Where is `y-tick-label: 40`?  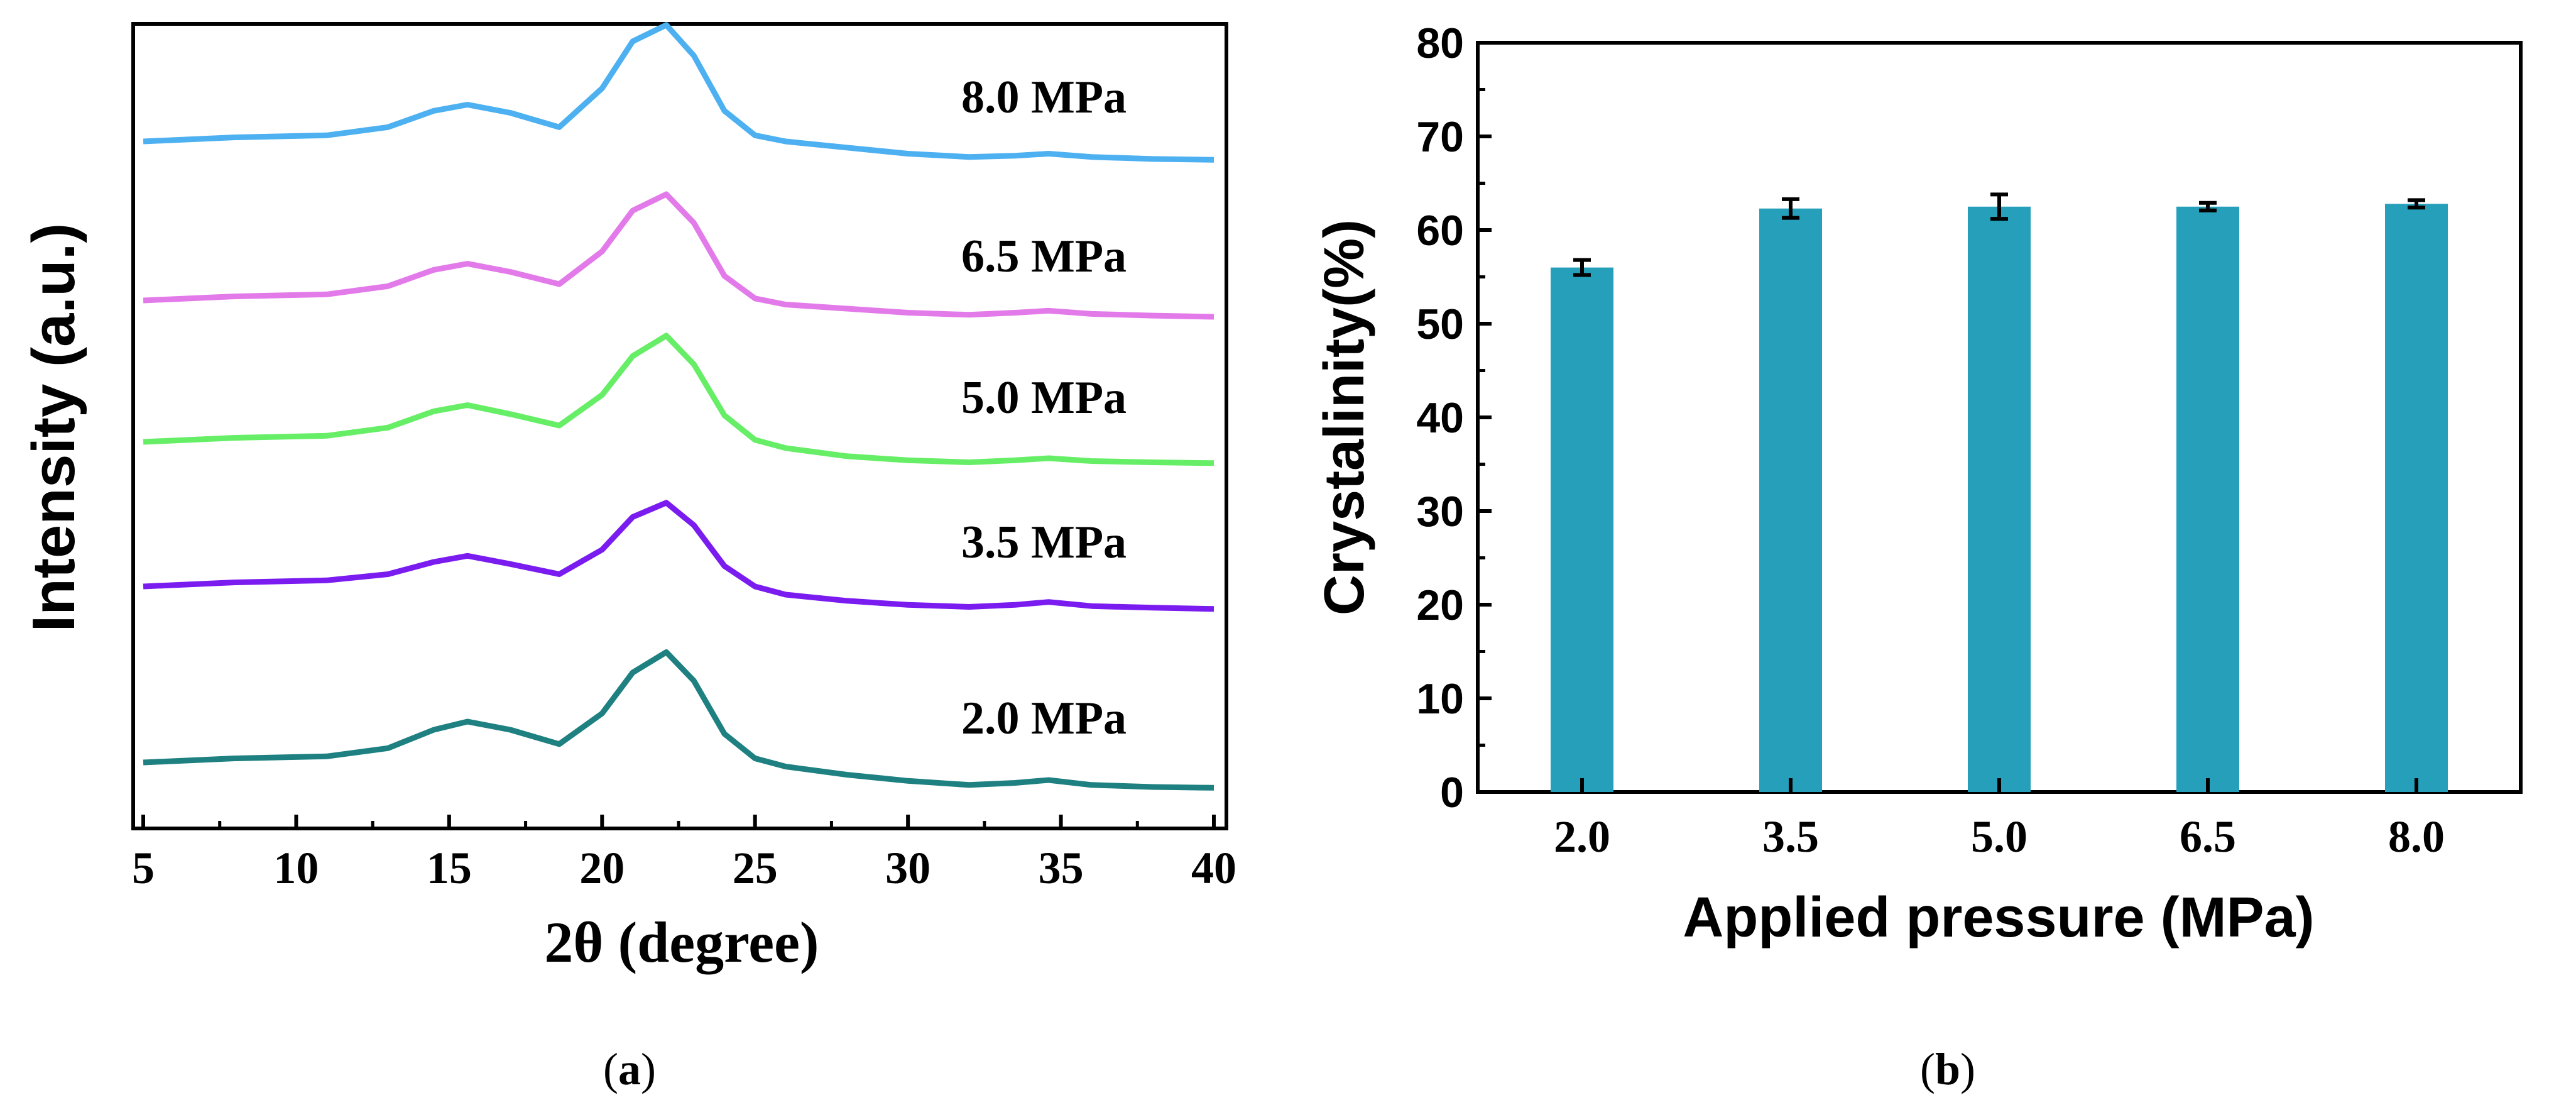 y-tick-label: 40 is located at coordinates (1440, 418).